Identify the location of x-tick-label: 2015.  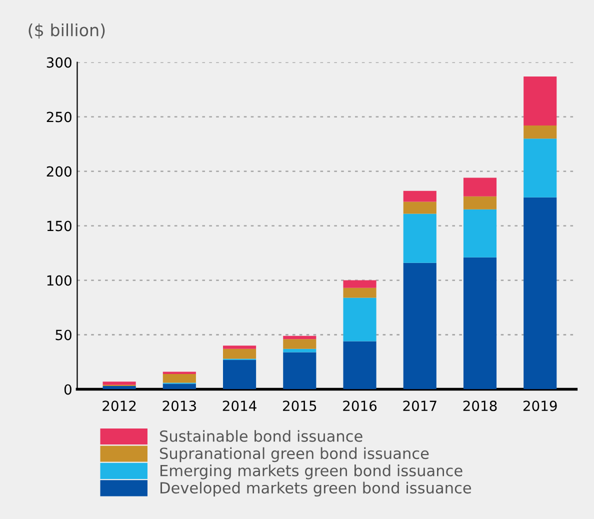
(299, 406).